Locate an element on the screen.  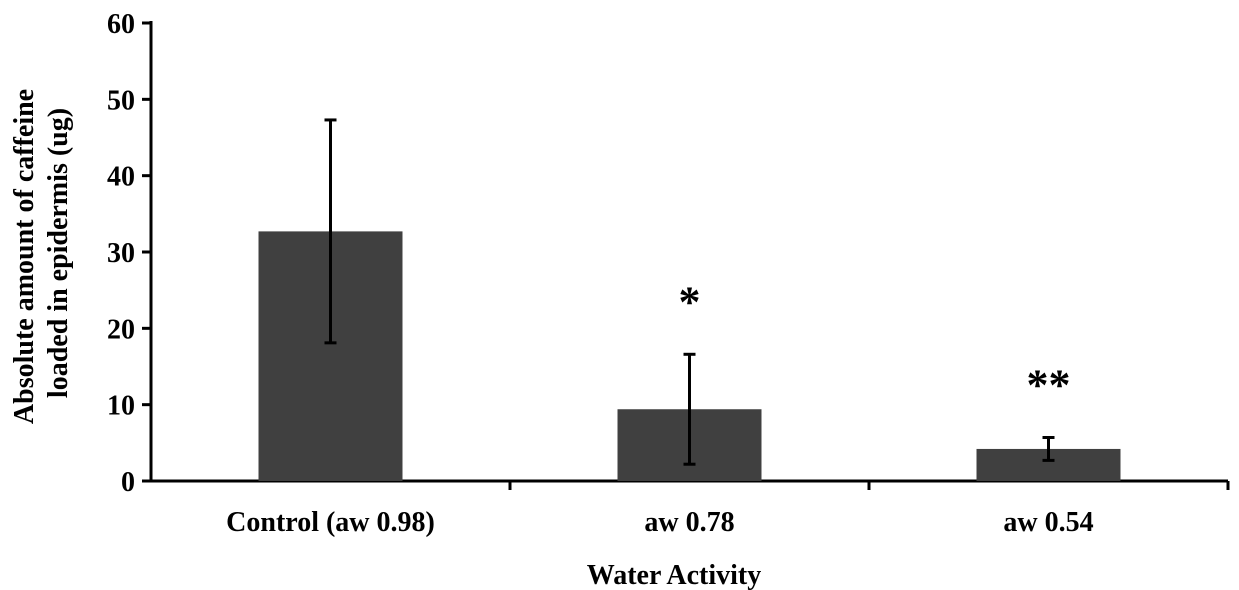
y-axis-title-line-2: loaded in epidermis (ug) is located at coordinates (58, 253).